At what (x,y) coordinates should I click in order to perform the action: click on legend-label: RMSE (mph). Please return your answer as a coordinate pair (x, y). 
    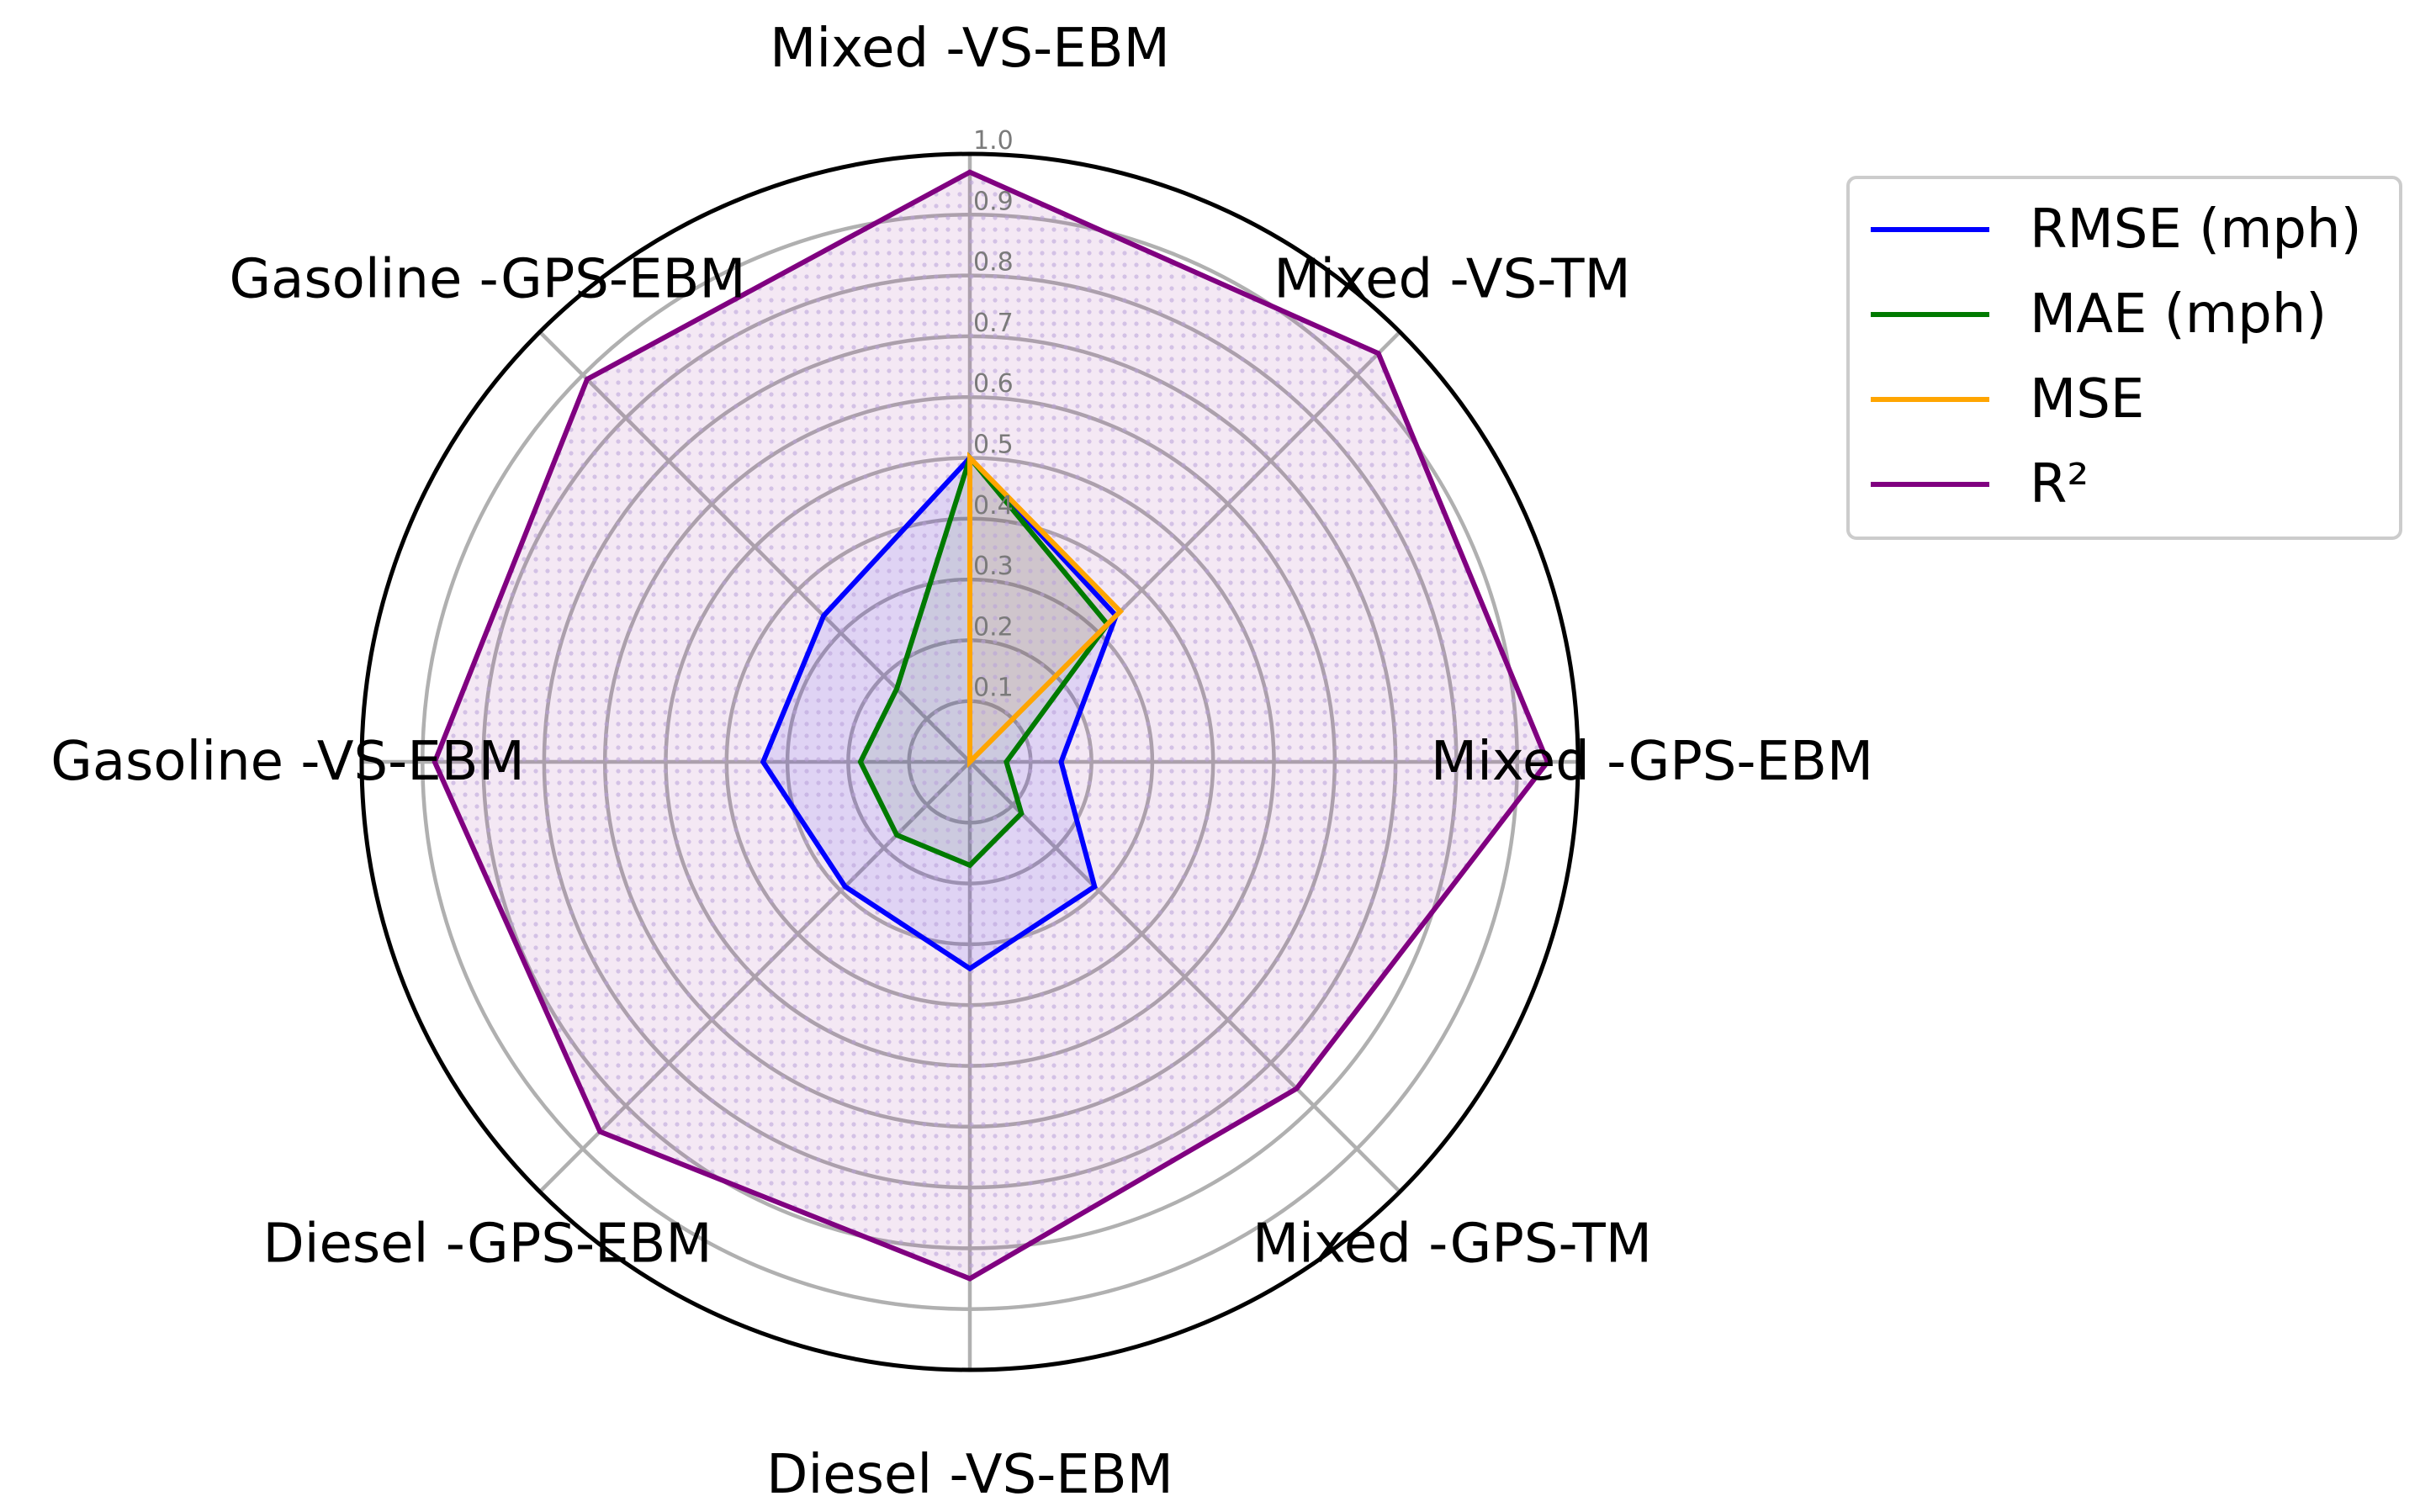
    Looking at the image, I should click on (2196, 229).